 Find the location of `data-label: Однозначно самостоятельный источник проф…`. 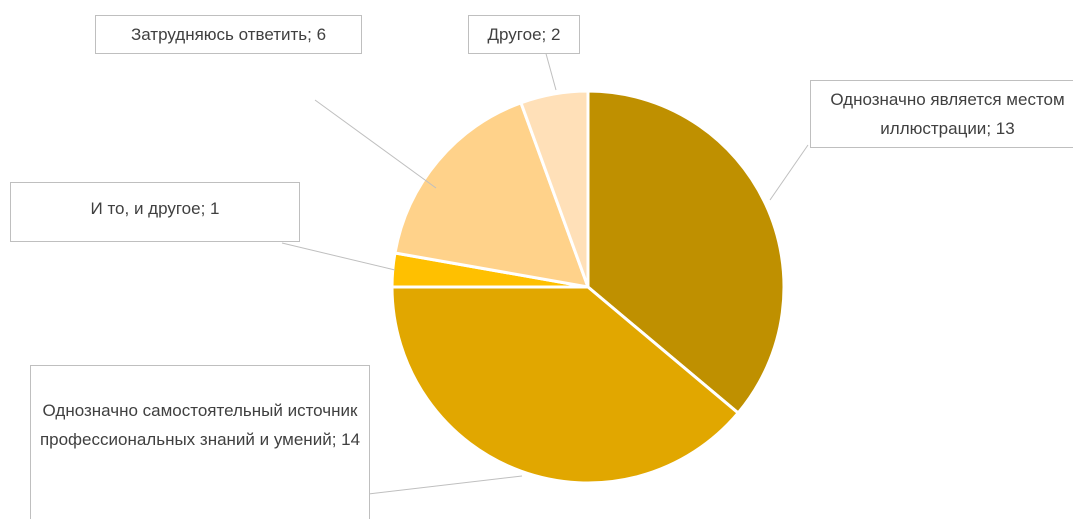

data-label: Однозначно самостоятельный источник проф… is located at coordinates (200, 442).